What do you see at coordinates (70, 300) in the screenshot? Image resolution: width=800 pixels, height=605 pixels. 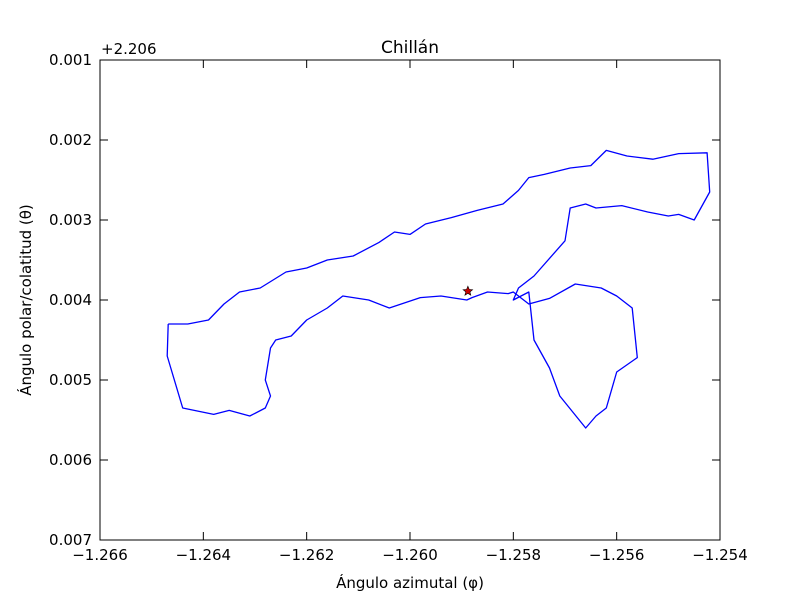 I see `y-tick-label: 0.004` at bounding box center [70, 300].